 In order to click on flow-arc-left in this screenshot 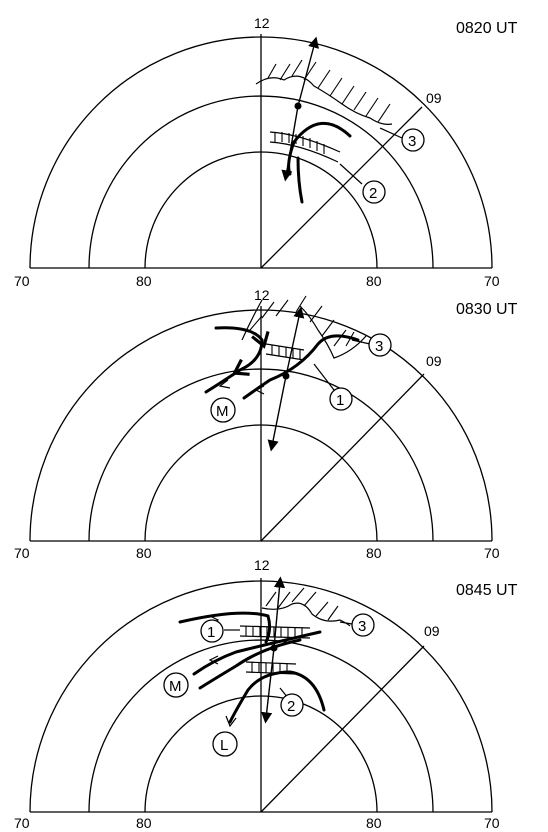, I will do `click(237, 360)`.